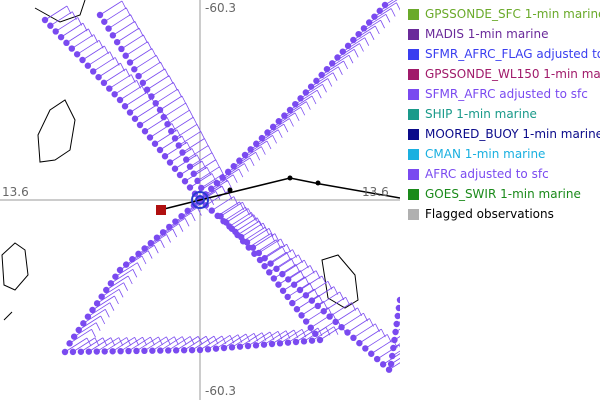 The height and width of the screenshot is (400, 600). What do you see at coordinates (501, 74) in the screenshot?
I see `legend-item: GPSSONDE_WL150 1-min mar` at bounding box center [501, 74].